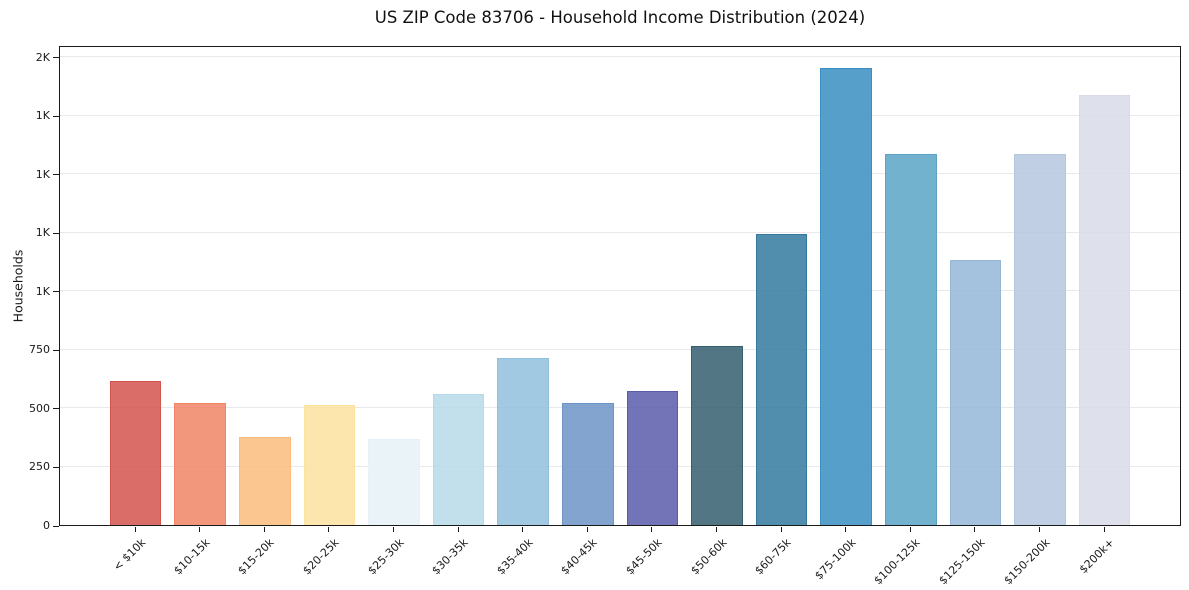 The width and height of the screenshot is (1189, 590). Describe the element at coordinates (523, 529) in the screenshot. I see `x-tick-mark-$35-40k` at that location.